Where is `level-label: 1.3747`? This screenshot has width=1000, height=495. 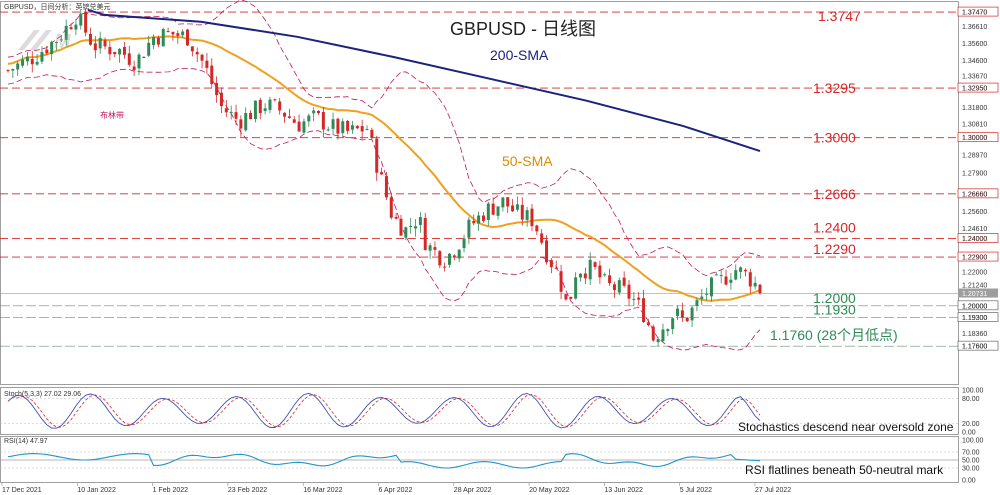
level-label: 1.3747 is located at coordinates (839, 16).